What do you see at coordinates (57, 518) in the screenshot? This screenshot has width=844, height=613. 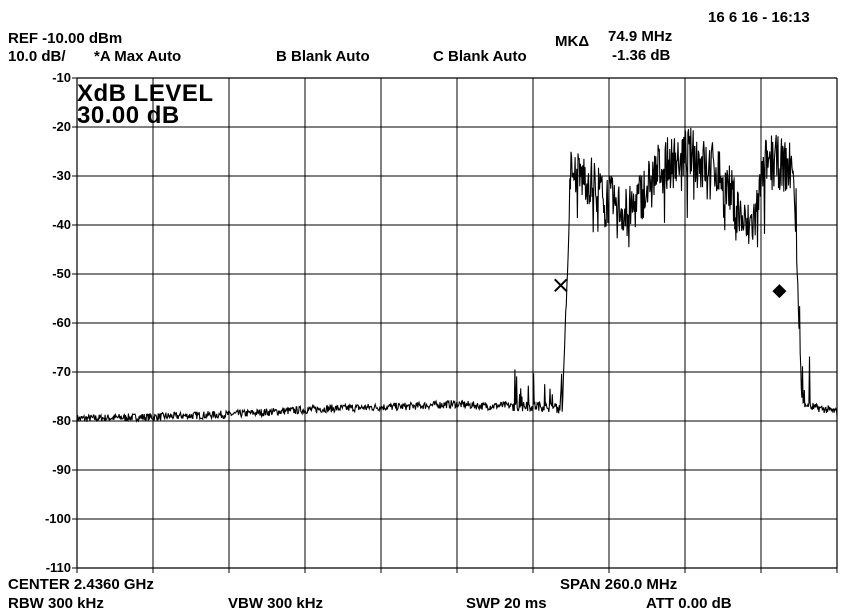 I see `y-tick-label: -100` at bounding box center [57, 518].